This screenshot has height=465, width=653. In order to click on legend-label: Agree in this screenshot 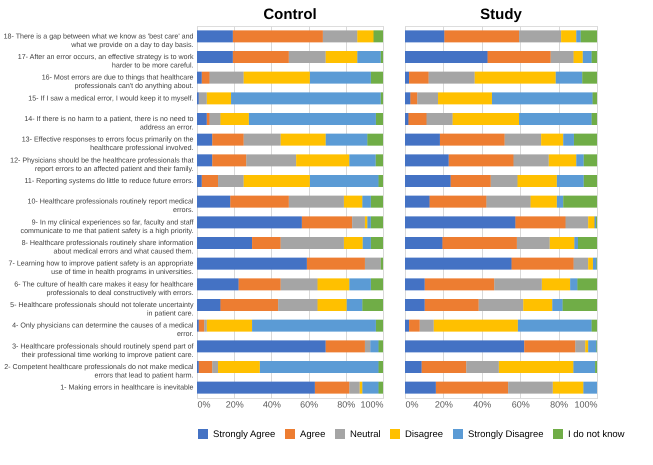, I will do `click(313, 434)`.